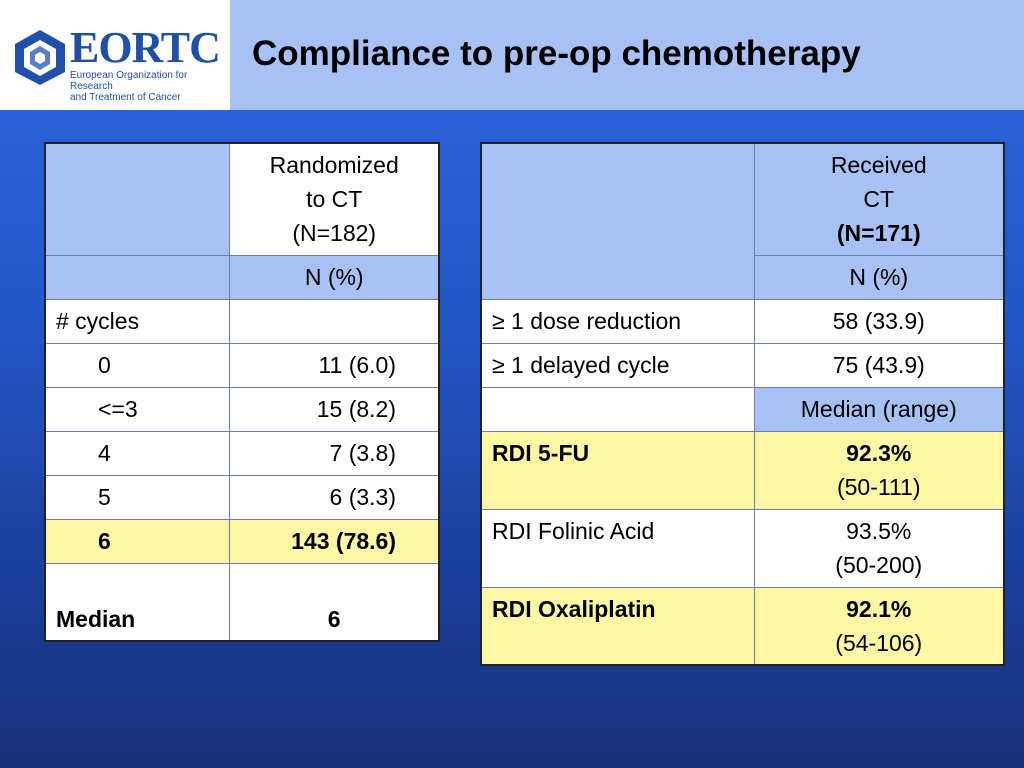 The width and height of the screenshot is (1024, 768). What do you see at coordinates (137, 365) in the screenshot?
I see `row-label: 0` at bounding box center [137, 365].